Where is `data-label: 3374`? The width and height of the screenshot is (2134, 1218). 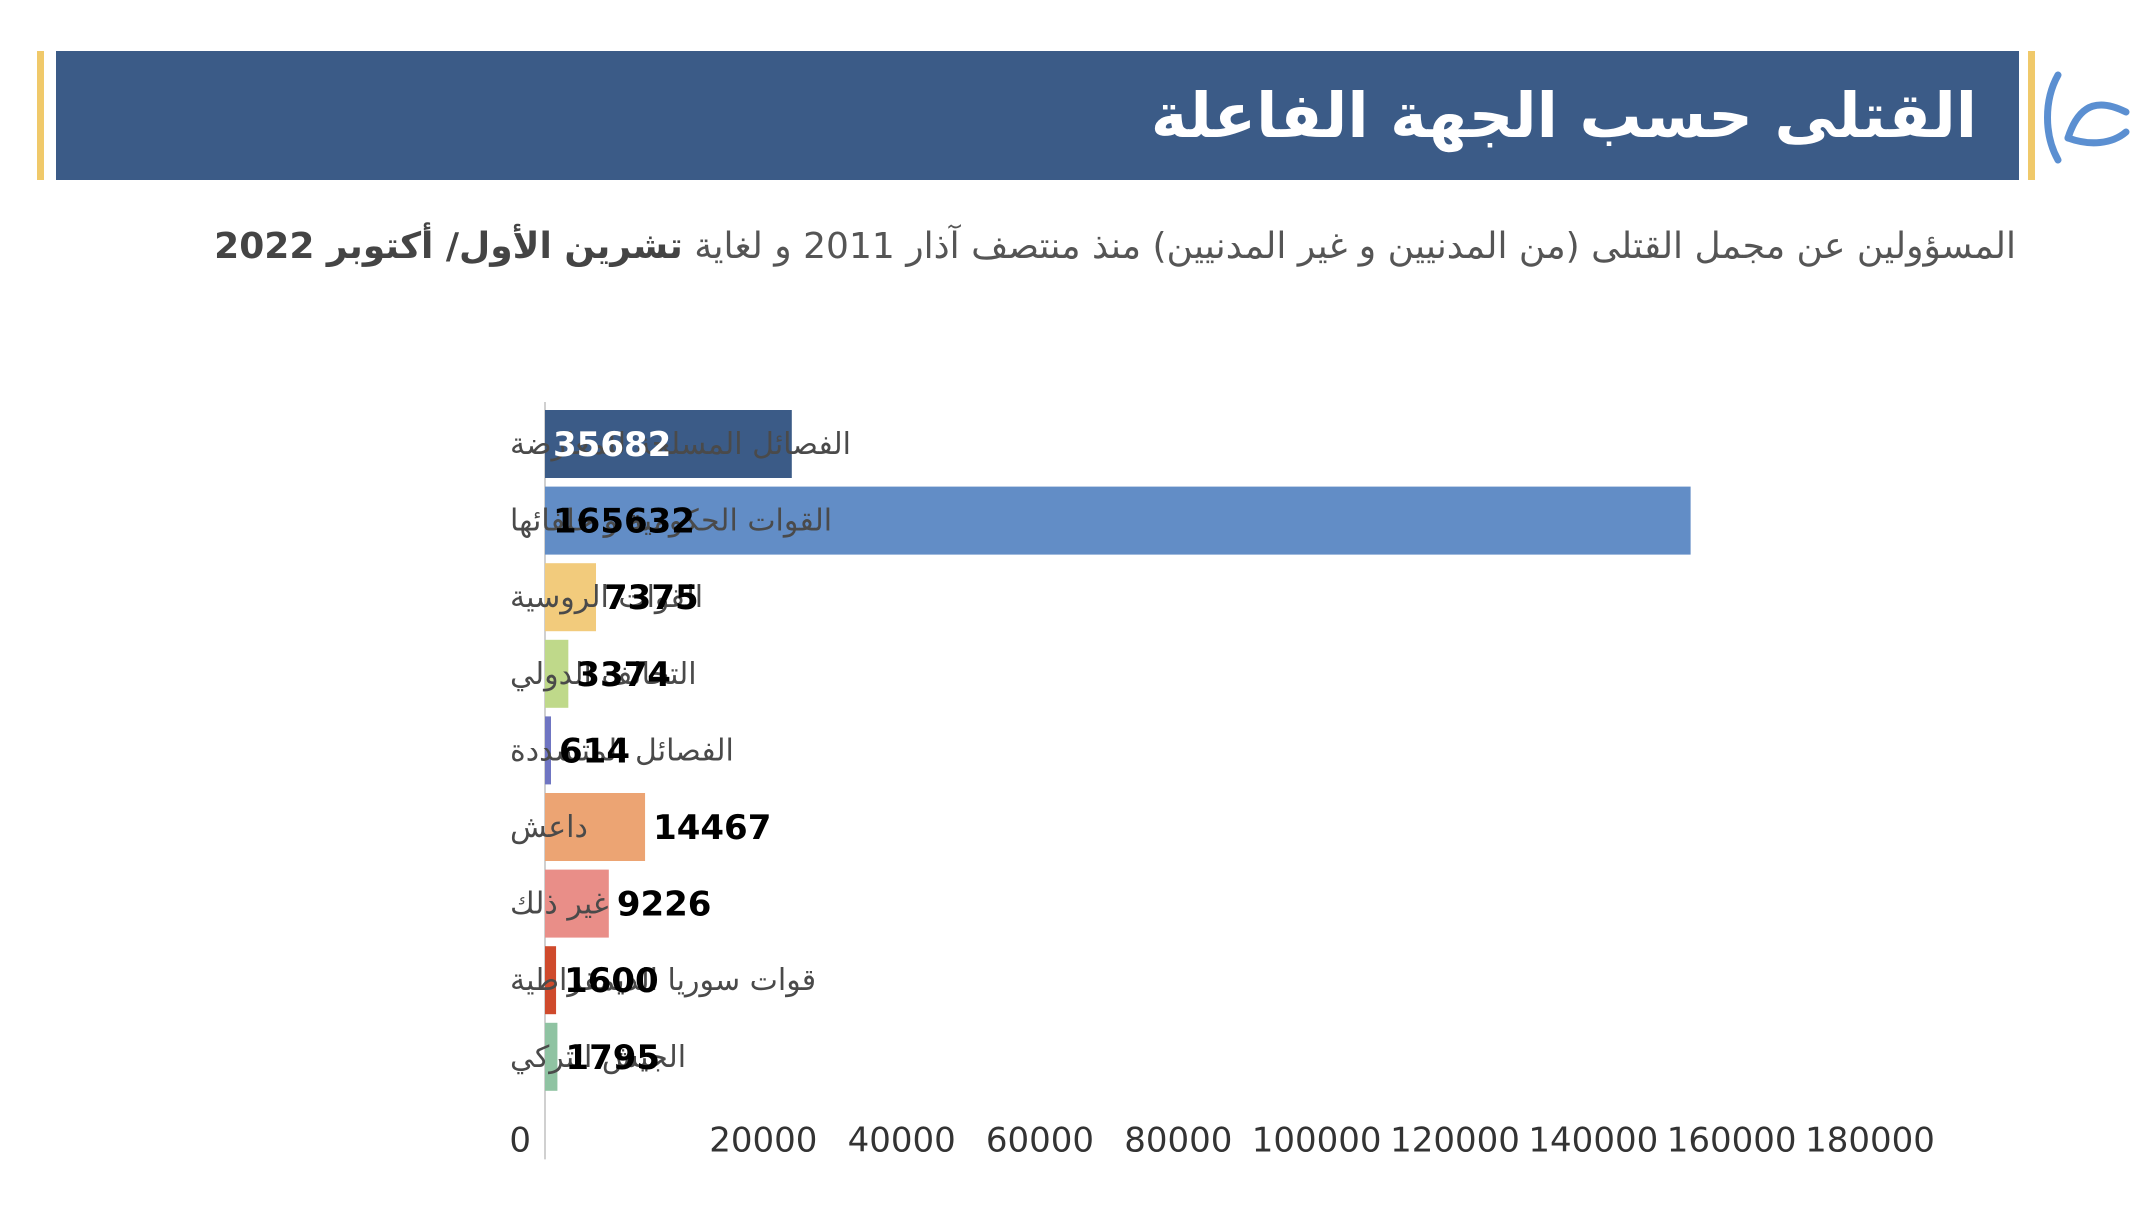 data-label: 3374 is located at coordinates (623, 675).